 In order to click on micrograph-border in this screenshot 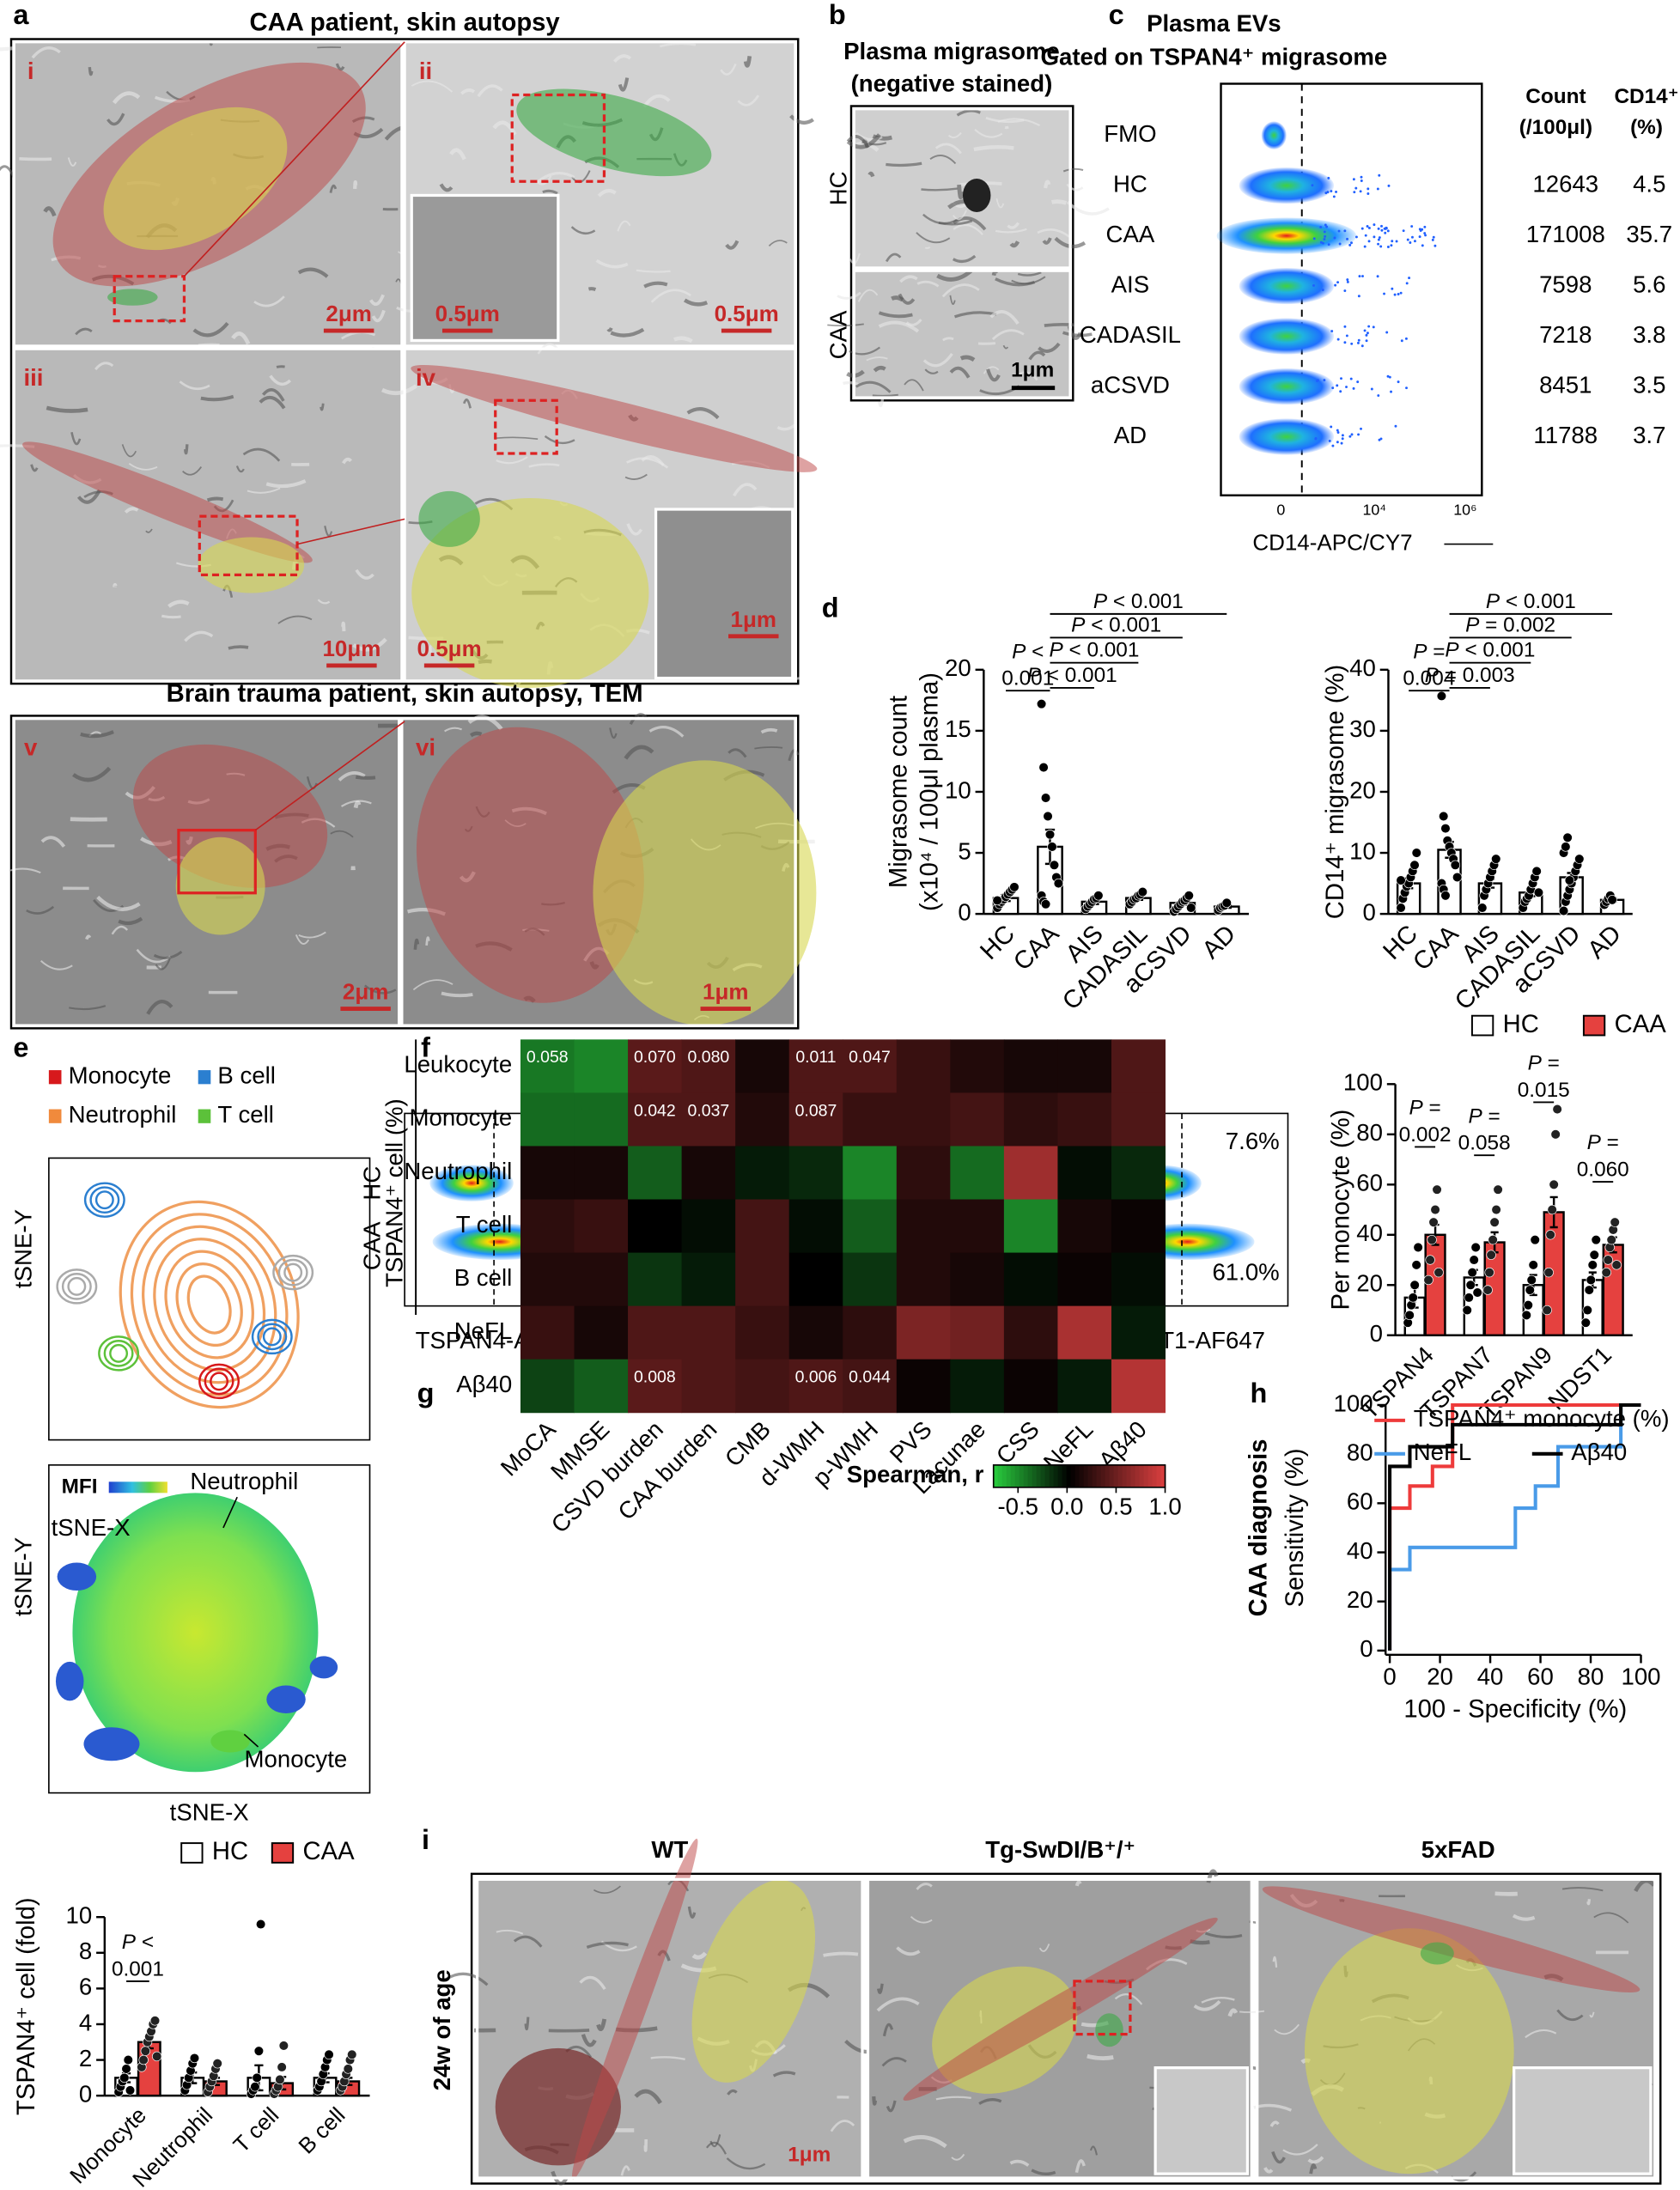, I will do `click(208, 515)`.